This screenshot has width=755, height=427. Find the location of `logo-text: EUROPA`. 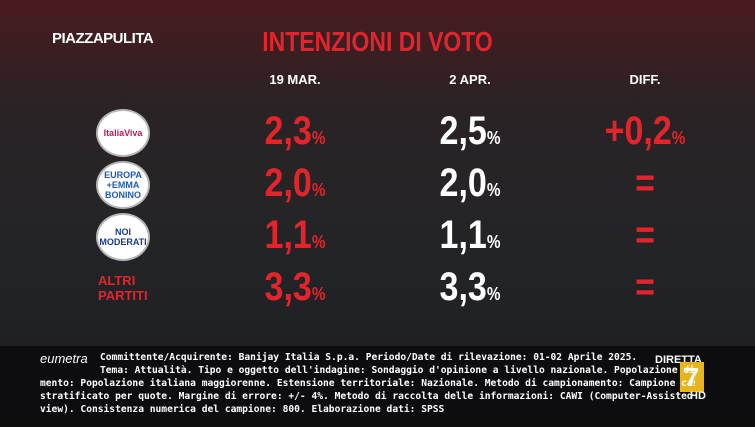

logo-text: EUROPA is located at coordinates (123, 175).